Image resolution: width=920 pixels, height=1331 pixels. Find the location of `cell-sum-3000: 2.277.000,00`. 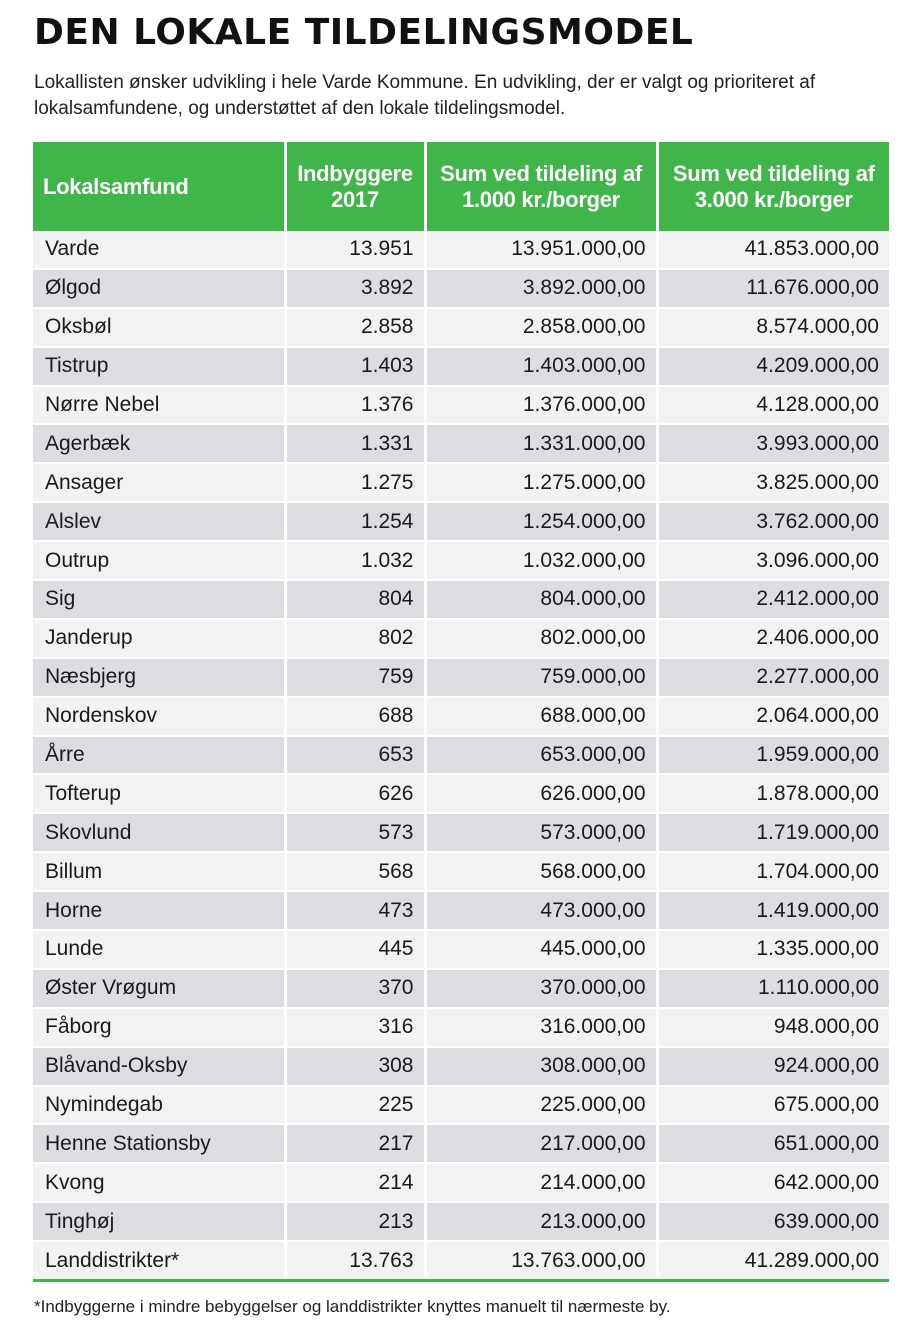

cell-sum-3000: 2.277.000,00 is located at coordinates (773, 677).